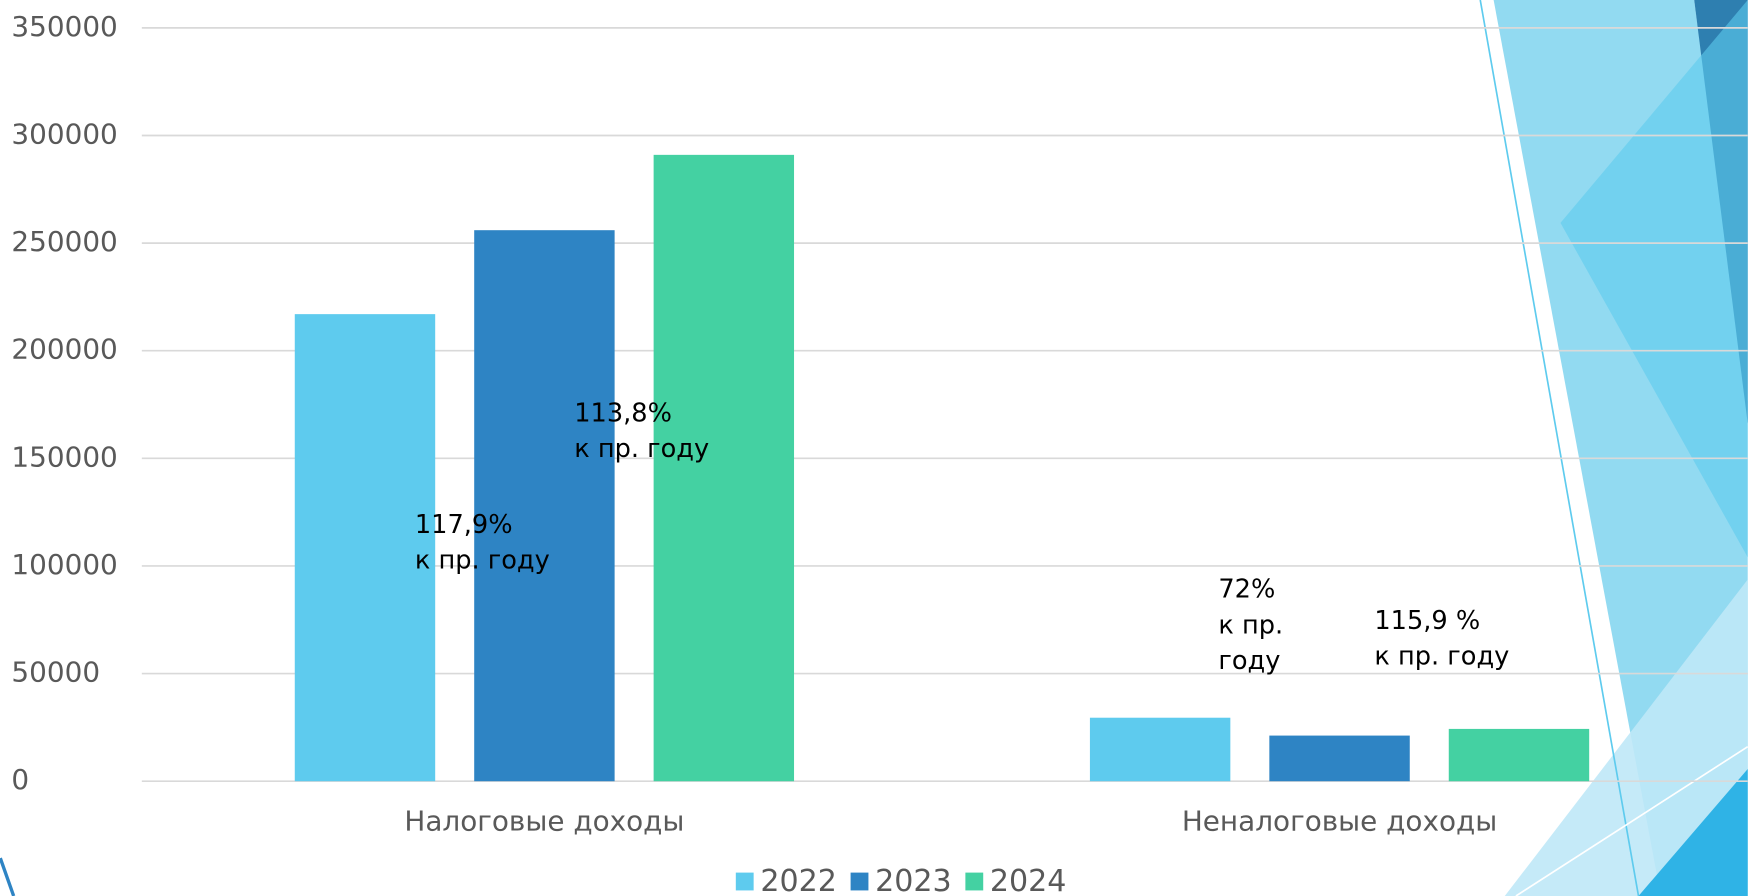 This screenshot has width=1748, height=896. What do you see at coordinates (1250, 625) in the screenshot?
I see `annotation: к пр.` at bounding box center [1250, 625].